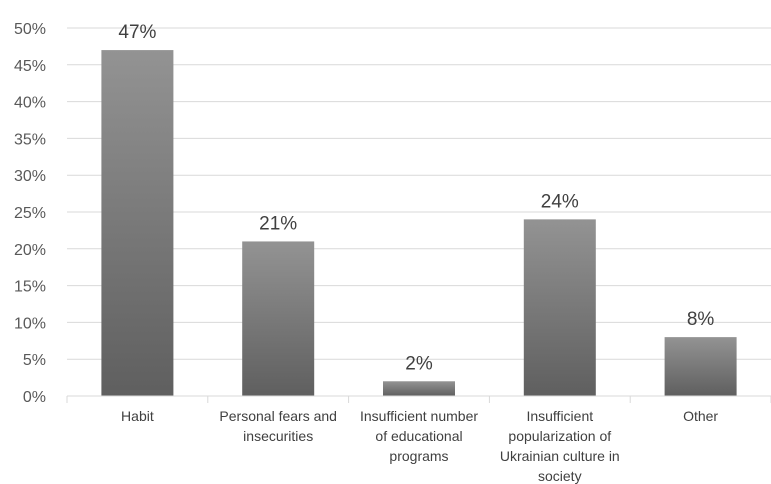 The height and width of the screenshot is (484, 771). I want to click on data-label: 24%, so click(560, 201).